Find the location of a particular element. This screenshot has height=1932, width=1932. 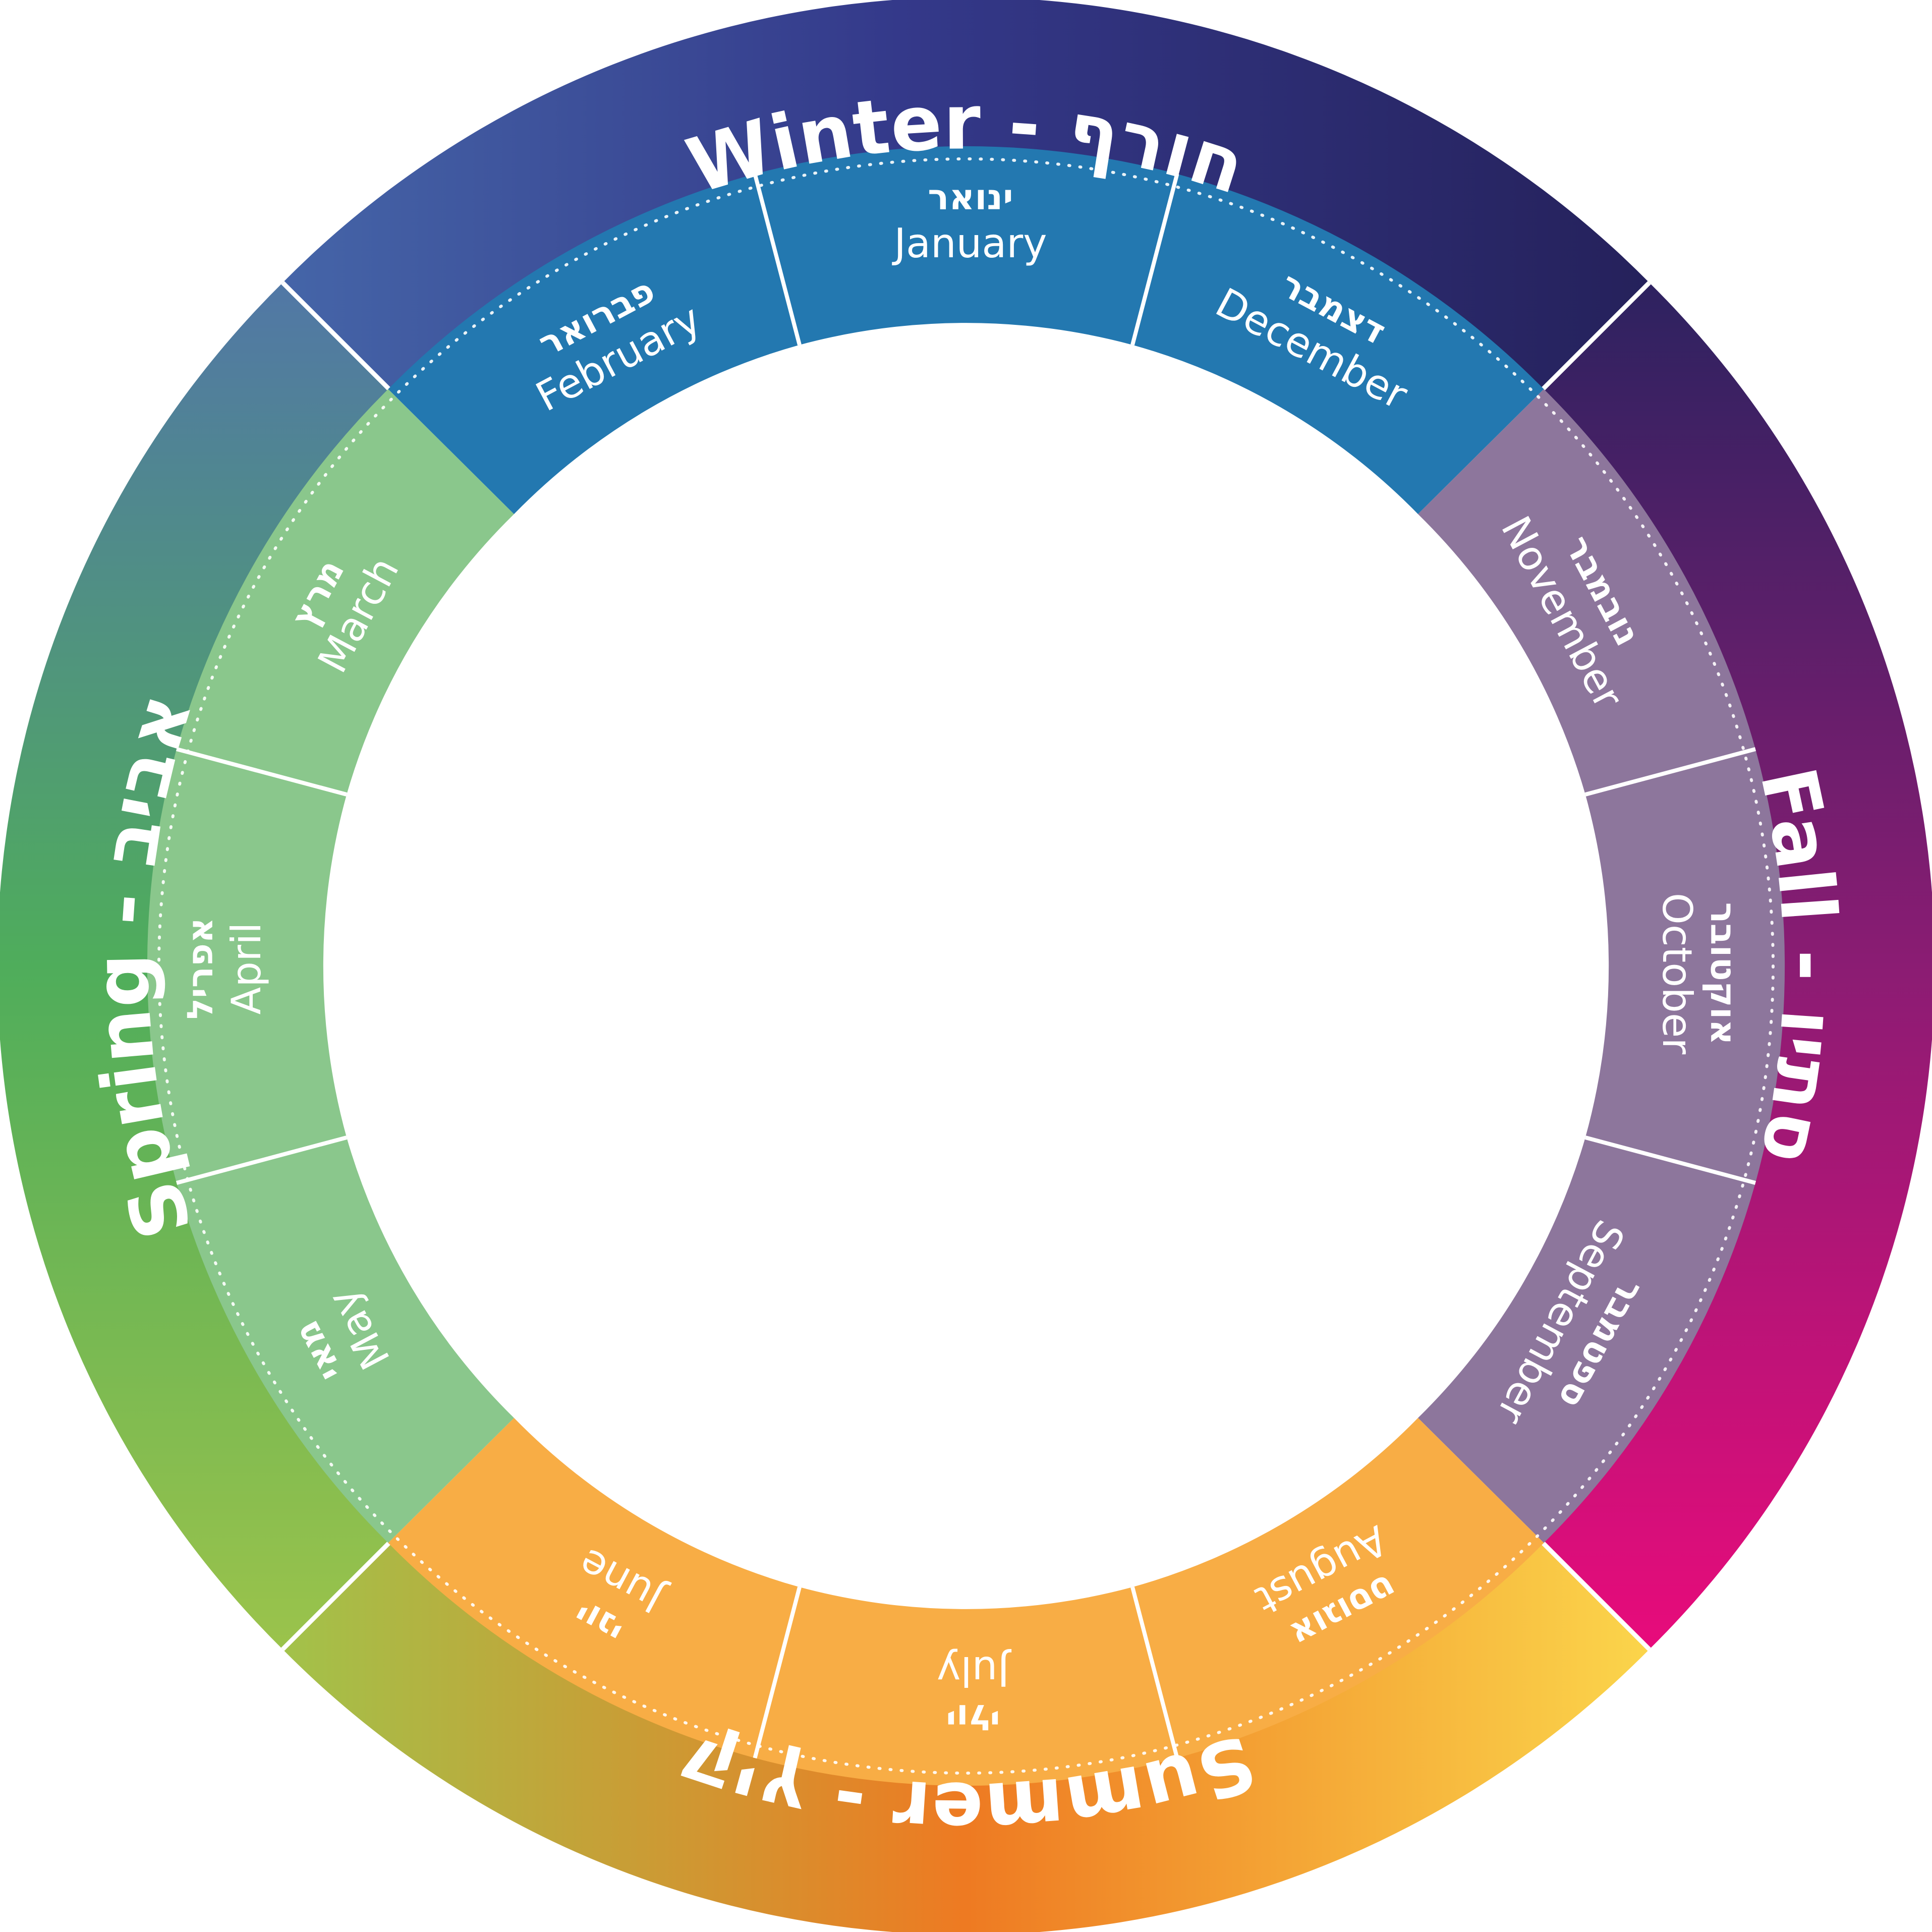

month-segment-june is located at coordinates (594, 1587).